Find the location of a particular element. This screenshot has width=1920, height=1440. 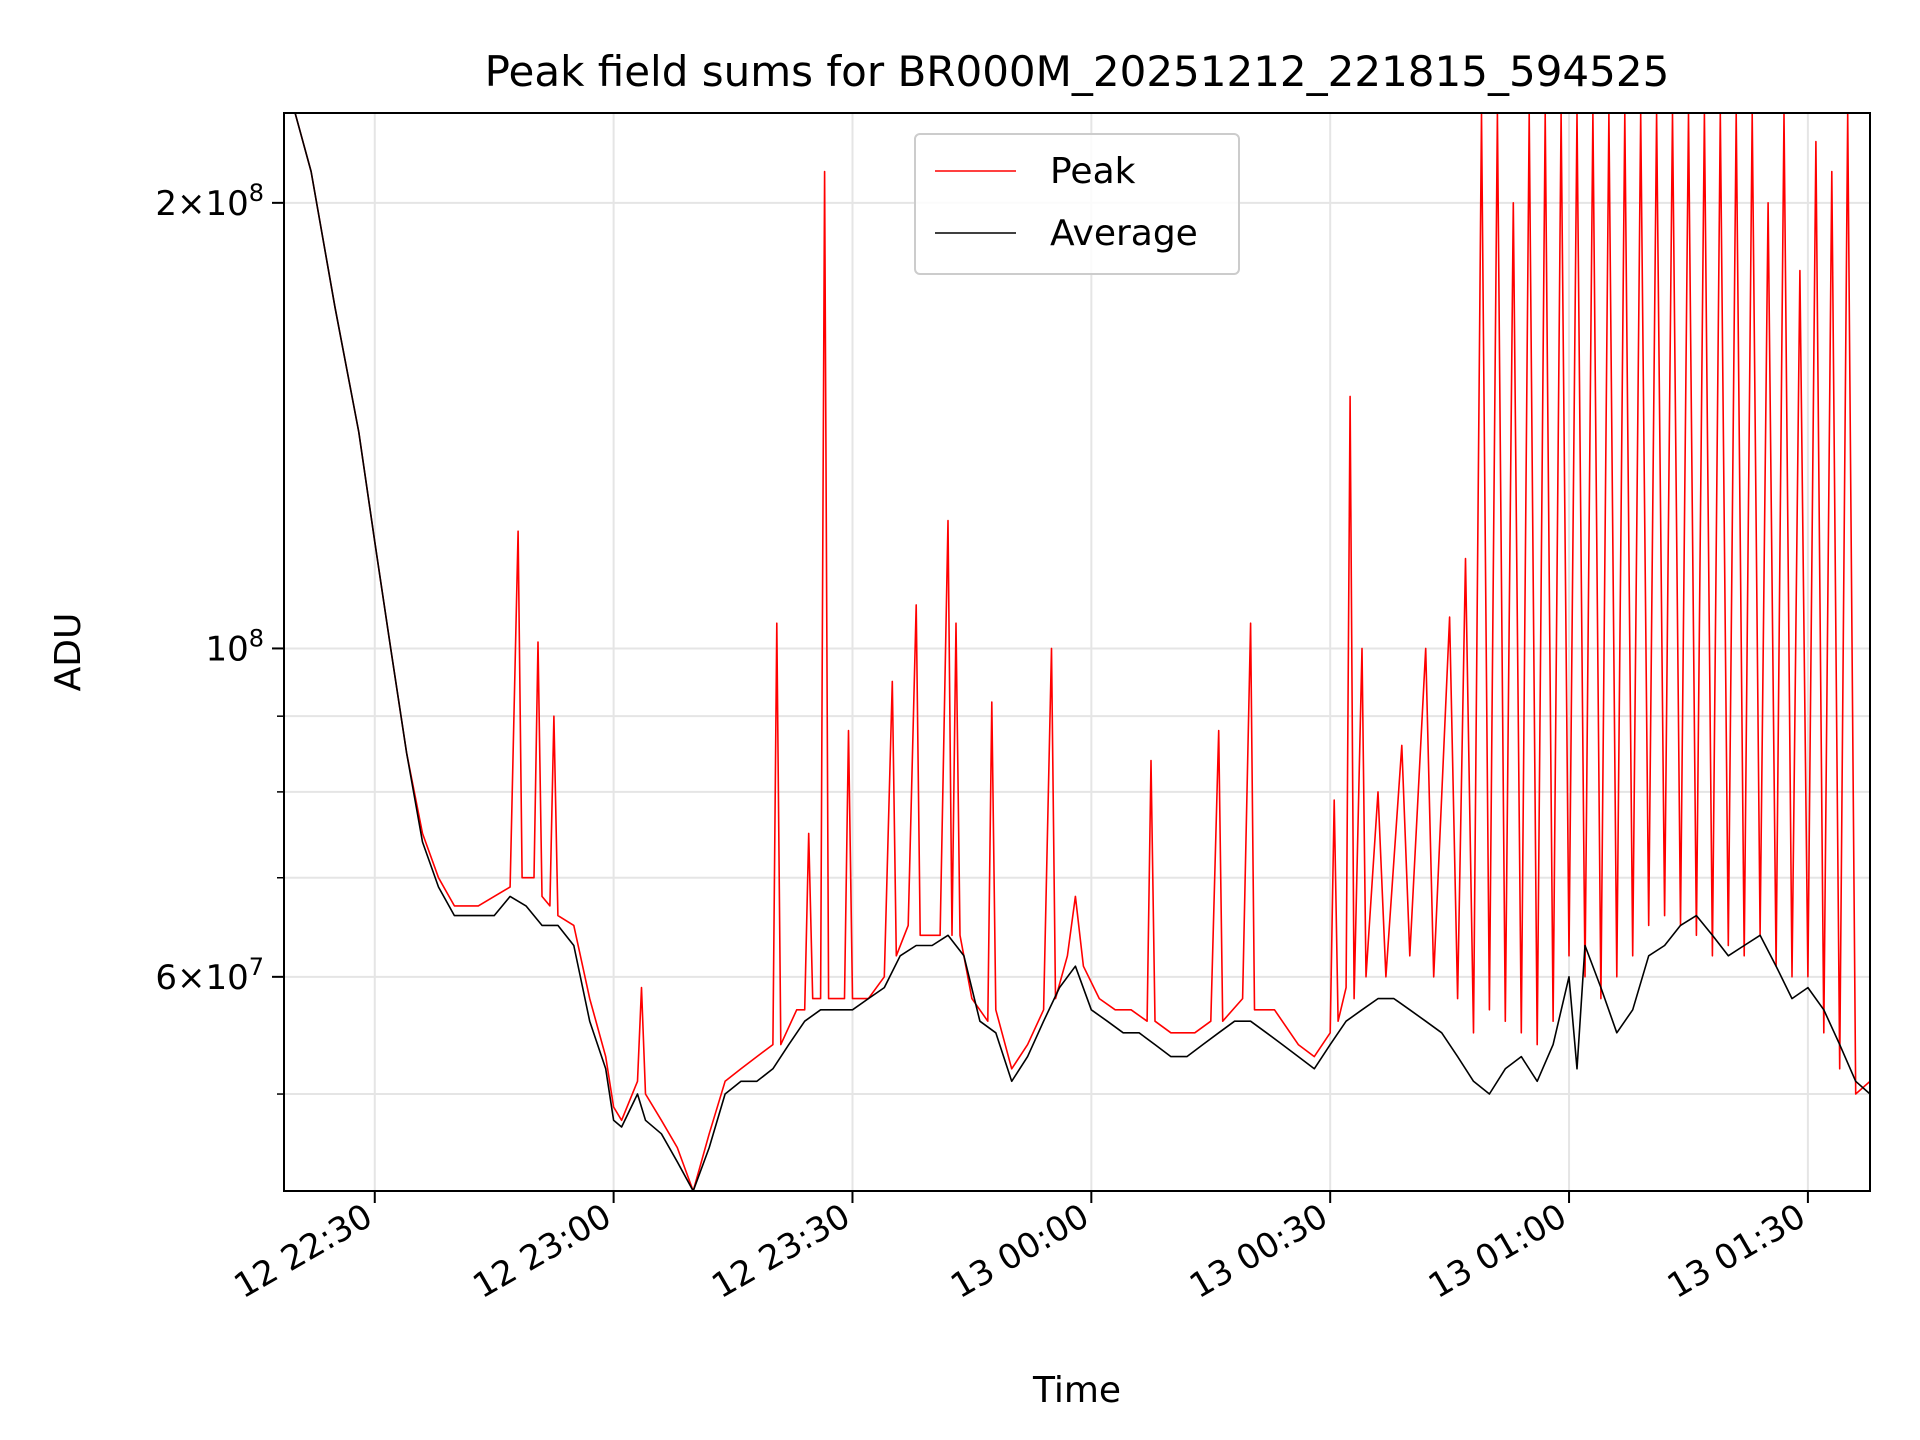

legend: Peak Average is located at coordinates (1077, 204).